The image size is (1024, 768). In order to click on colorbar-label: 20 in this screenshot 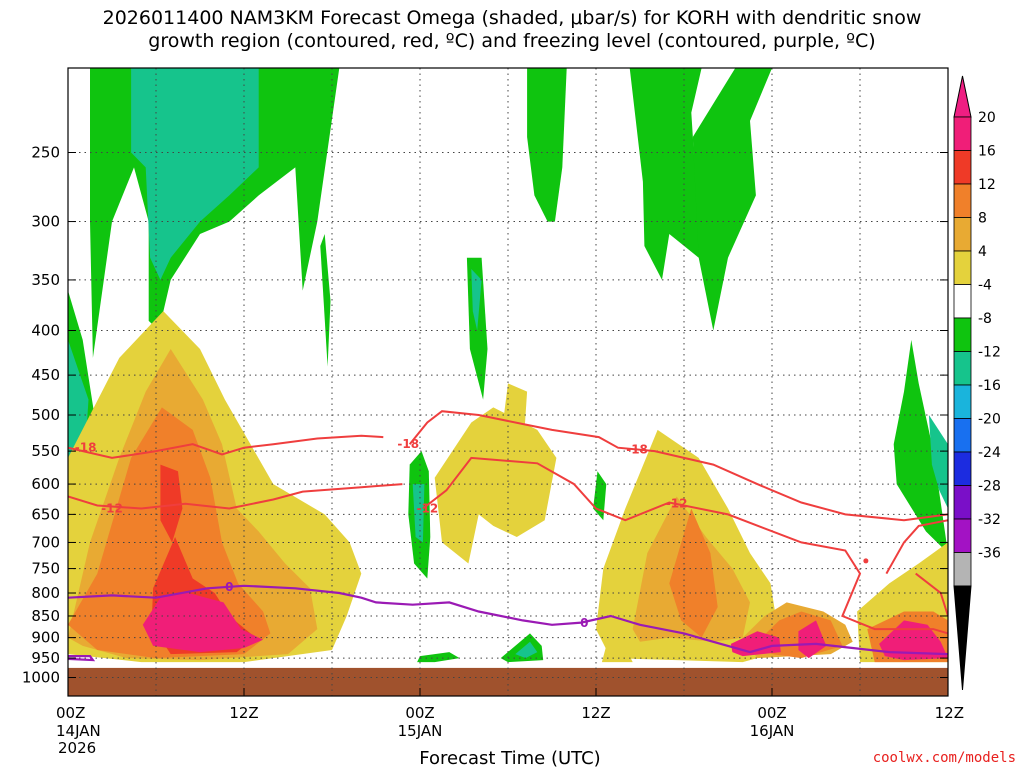, I will do `click(987, 118)`.